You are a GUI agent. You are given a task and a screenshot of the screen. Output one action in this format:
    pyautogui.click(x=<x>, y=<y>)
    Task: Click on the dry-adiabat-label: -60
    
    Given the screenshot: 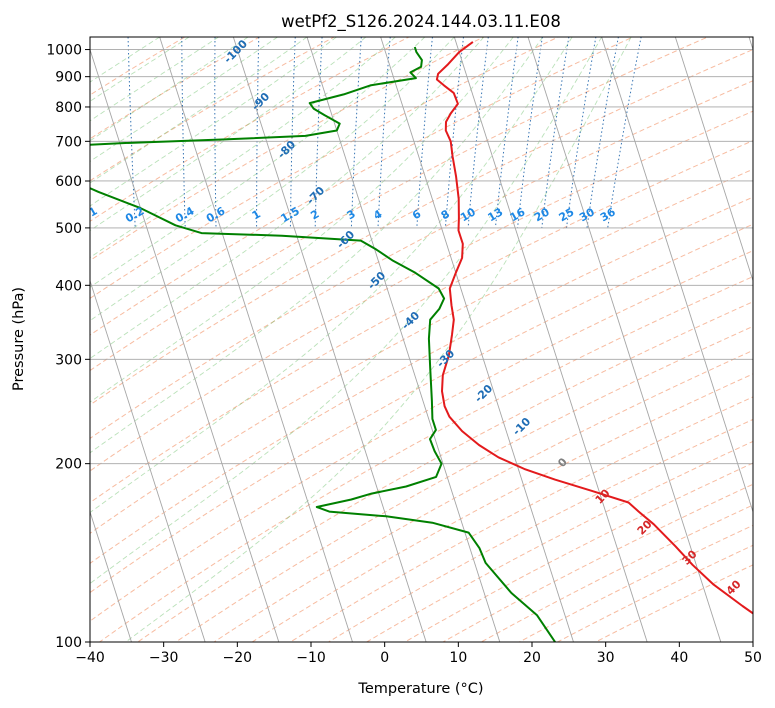 What is the action you would take?
    pyautogui.click(x=345, y=239)
    